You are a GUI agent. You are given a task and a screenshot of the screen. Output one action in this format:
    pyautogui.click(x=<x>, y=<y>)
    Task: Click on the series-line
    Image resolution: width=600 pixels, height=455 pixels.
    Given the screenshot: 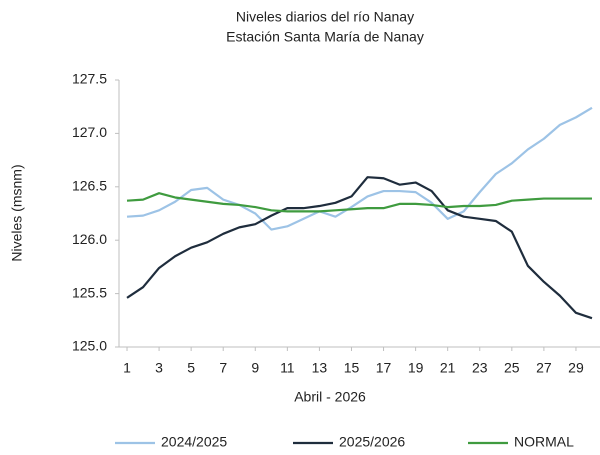 What is the action you would take?
    pyautogui.click(x=359, y=202)
    